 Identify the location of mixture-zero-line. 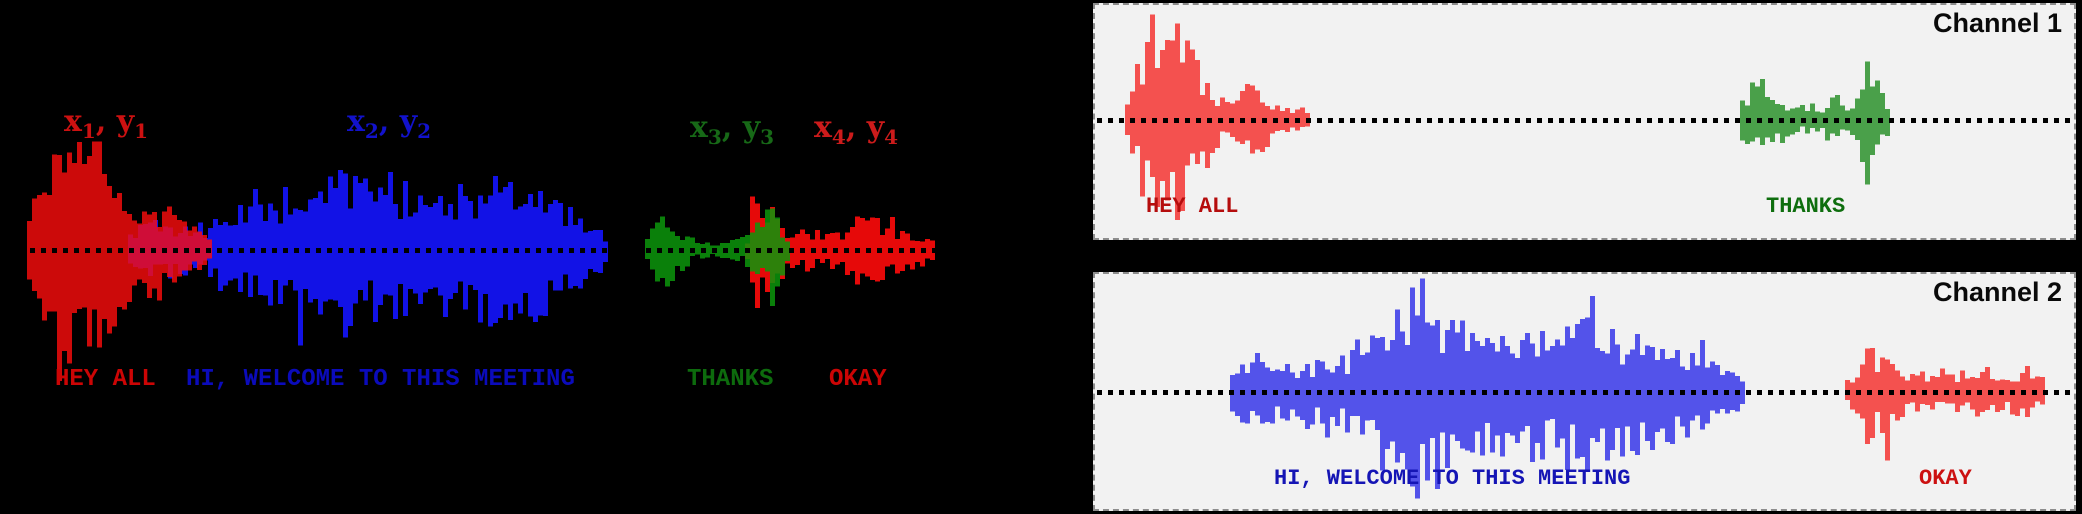
(475, 250).